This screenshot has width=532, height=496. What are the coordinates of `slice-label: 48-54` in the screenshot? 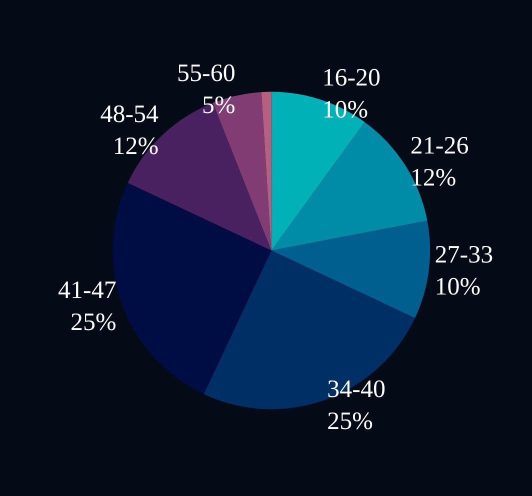 It's located at (130, 114).